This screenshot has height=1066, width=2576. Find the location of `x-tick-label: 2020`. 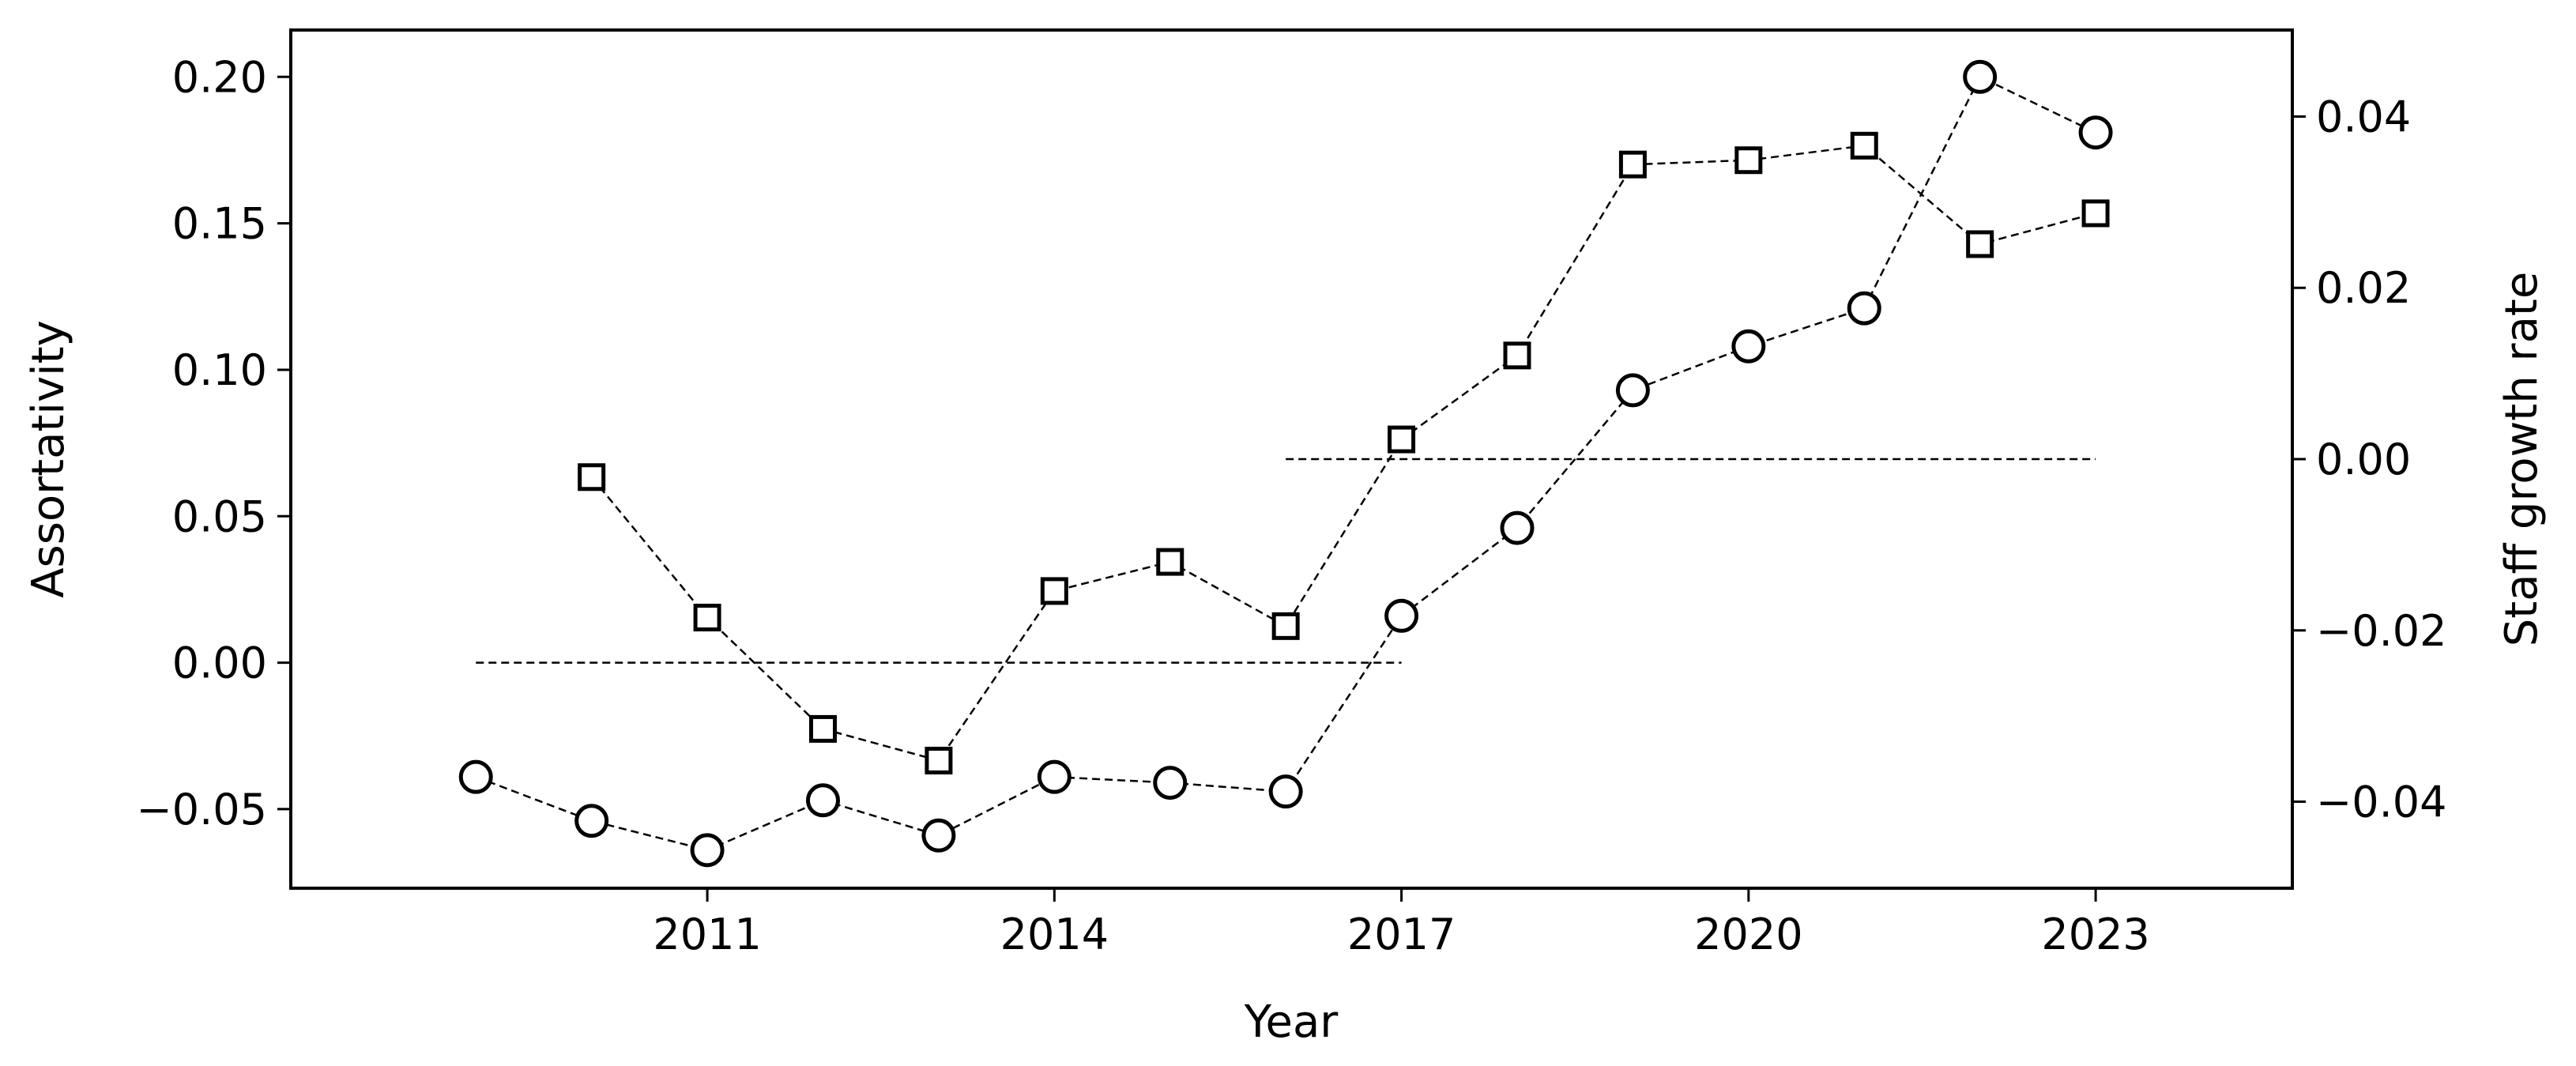

x-tick-label: 2020 is located at coordinates (1748, 934).